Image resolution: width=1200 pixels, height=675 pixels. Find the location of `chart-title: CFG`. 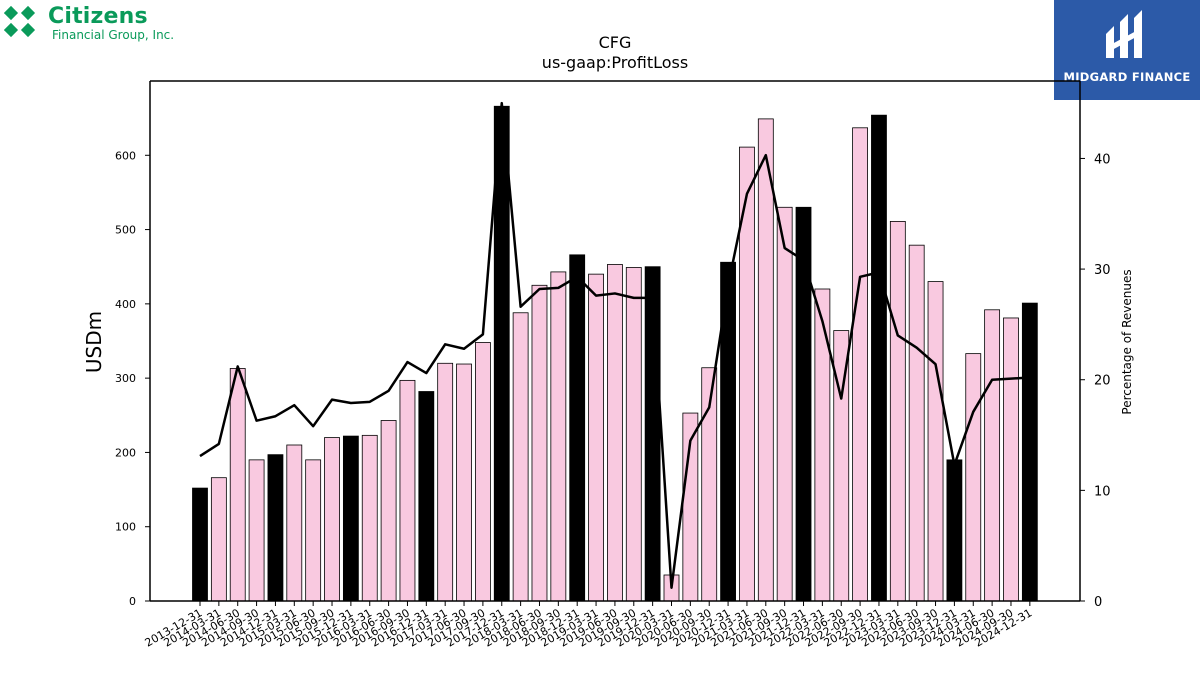

chart-title: CFG is located at coordinates (615, 42).